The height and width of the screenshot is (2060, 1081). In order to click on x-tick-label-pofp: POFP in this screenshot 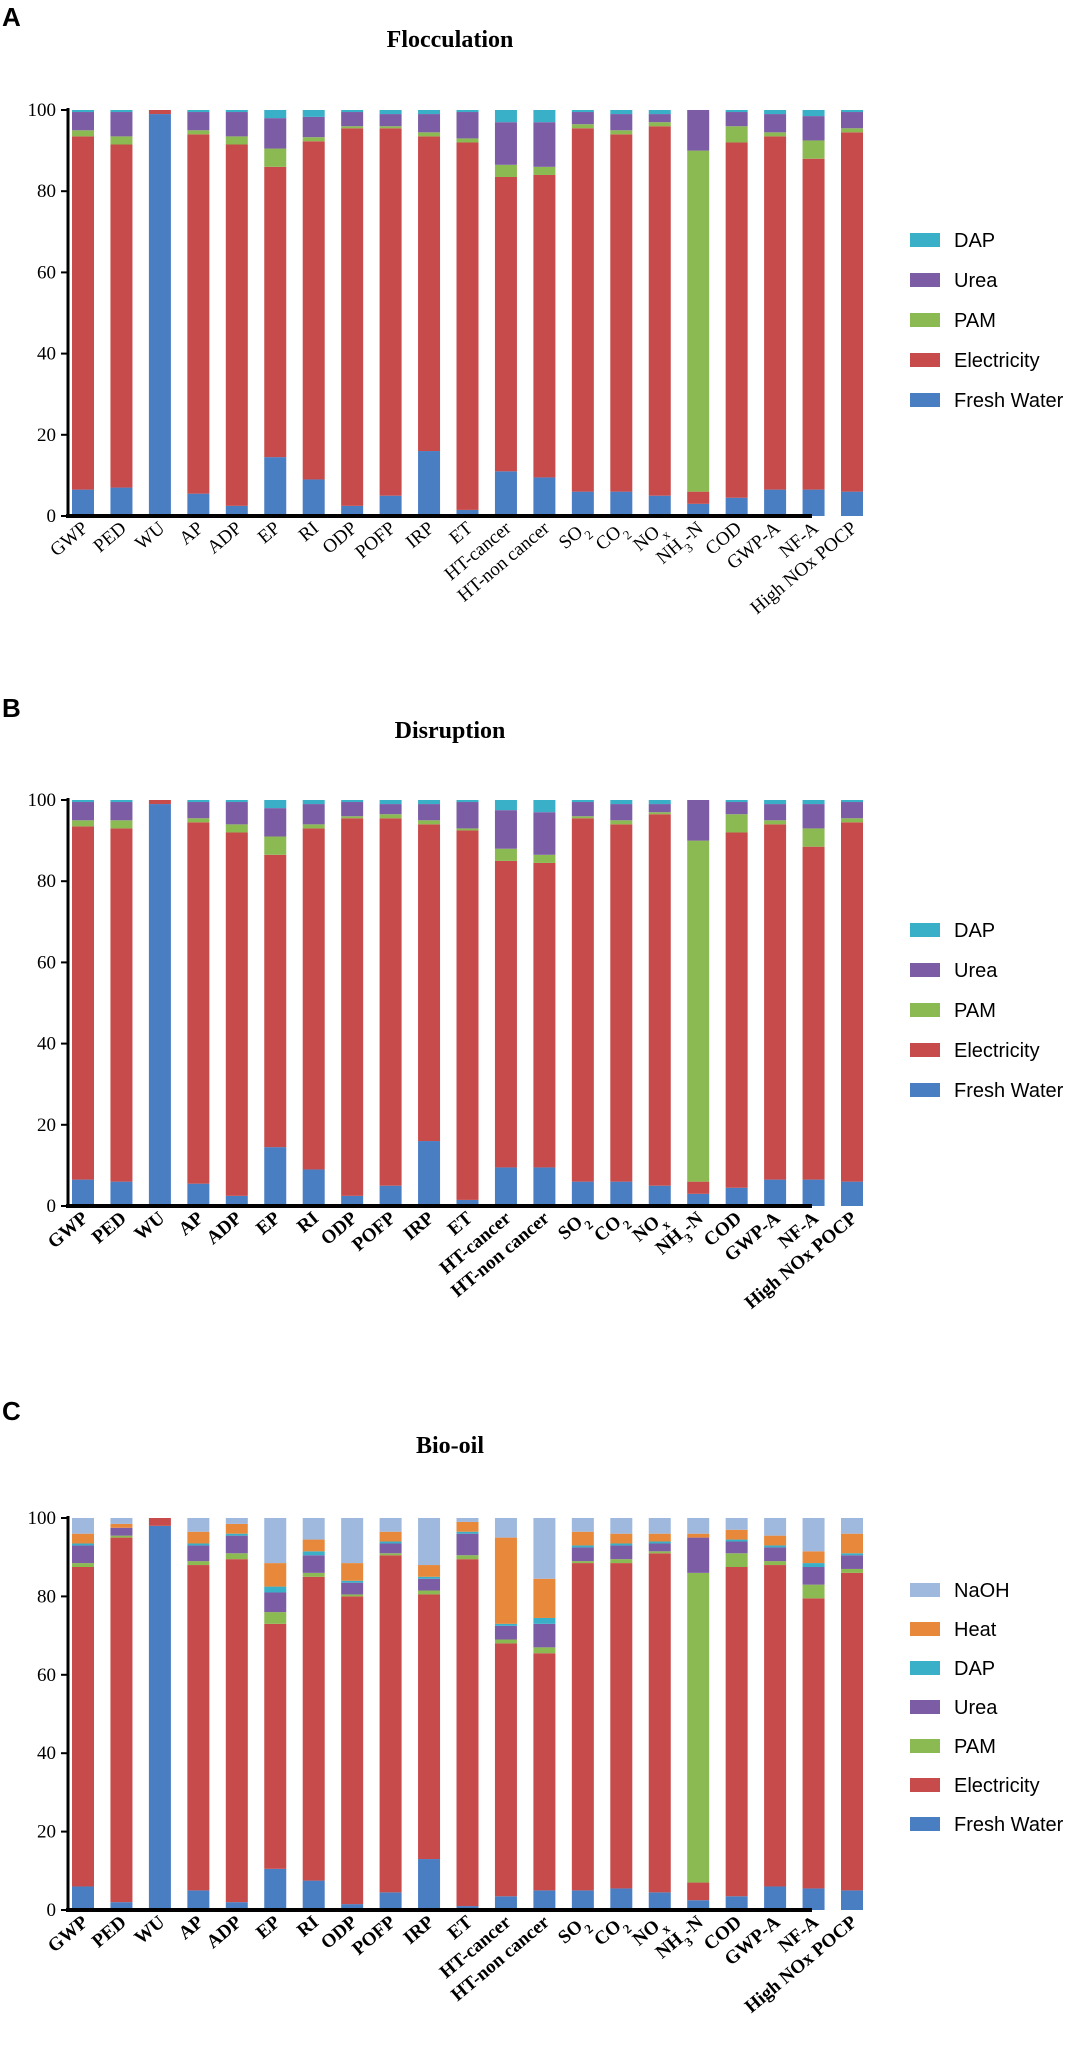, I will do `click(374, 1935)`.